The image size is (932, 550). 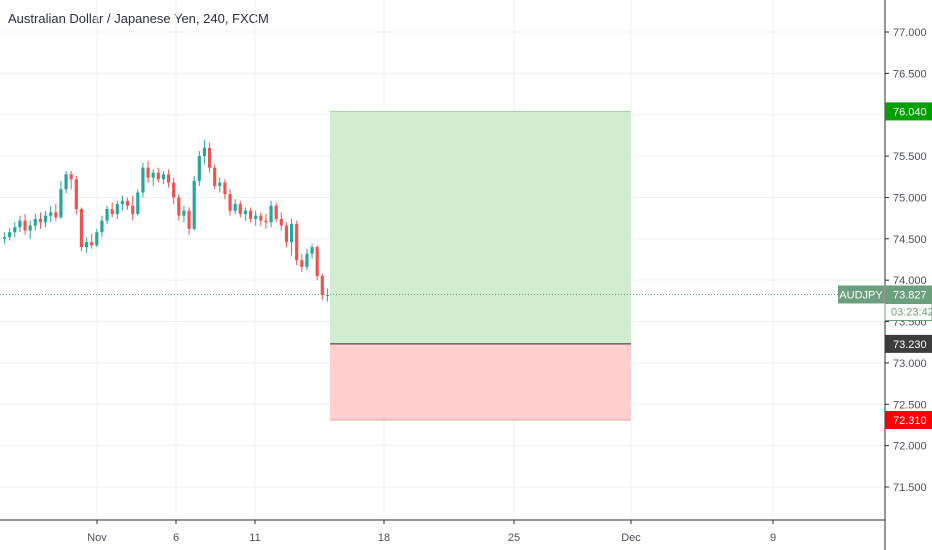 I want to click on y-tick-label: 72.500, so click(x=910, y=405).